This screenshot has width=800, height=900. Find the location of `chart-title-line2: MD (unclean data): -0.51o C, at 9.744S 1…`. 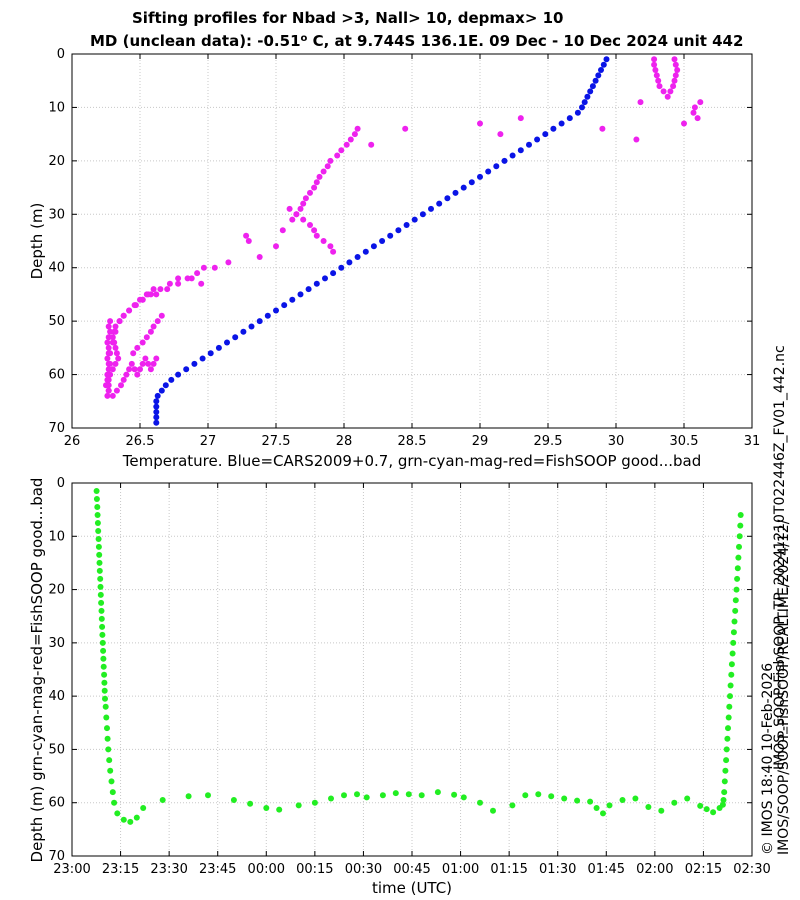

chart-title-line2: MD (unclean data): -0.51o C, at 9.744S 1… is located at coordinates (416, 41).